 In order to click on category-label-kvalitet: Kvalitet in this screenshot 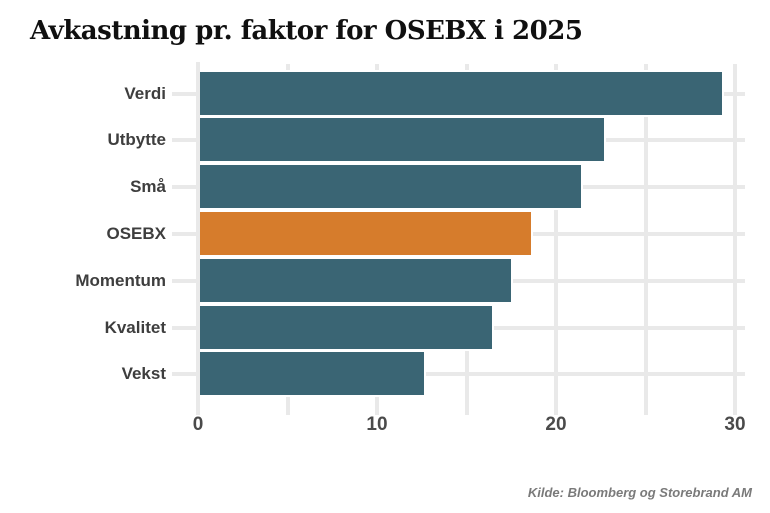, I will do `click(135, 327)`.